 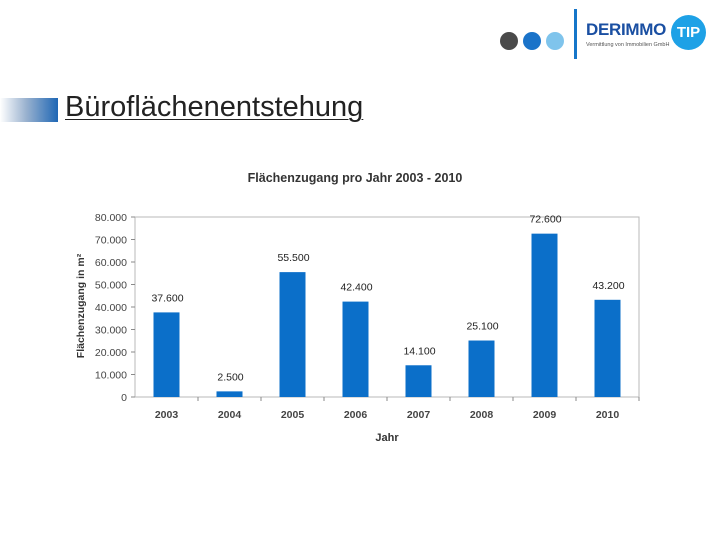 I want to click on x-tick-label: 2004, so click(x=230, y=415).